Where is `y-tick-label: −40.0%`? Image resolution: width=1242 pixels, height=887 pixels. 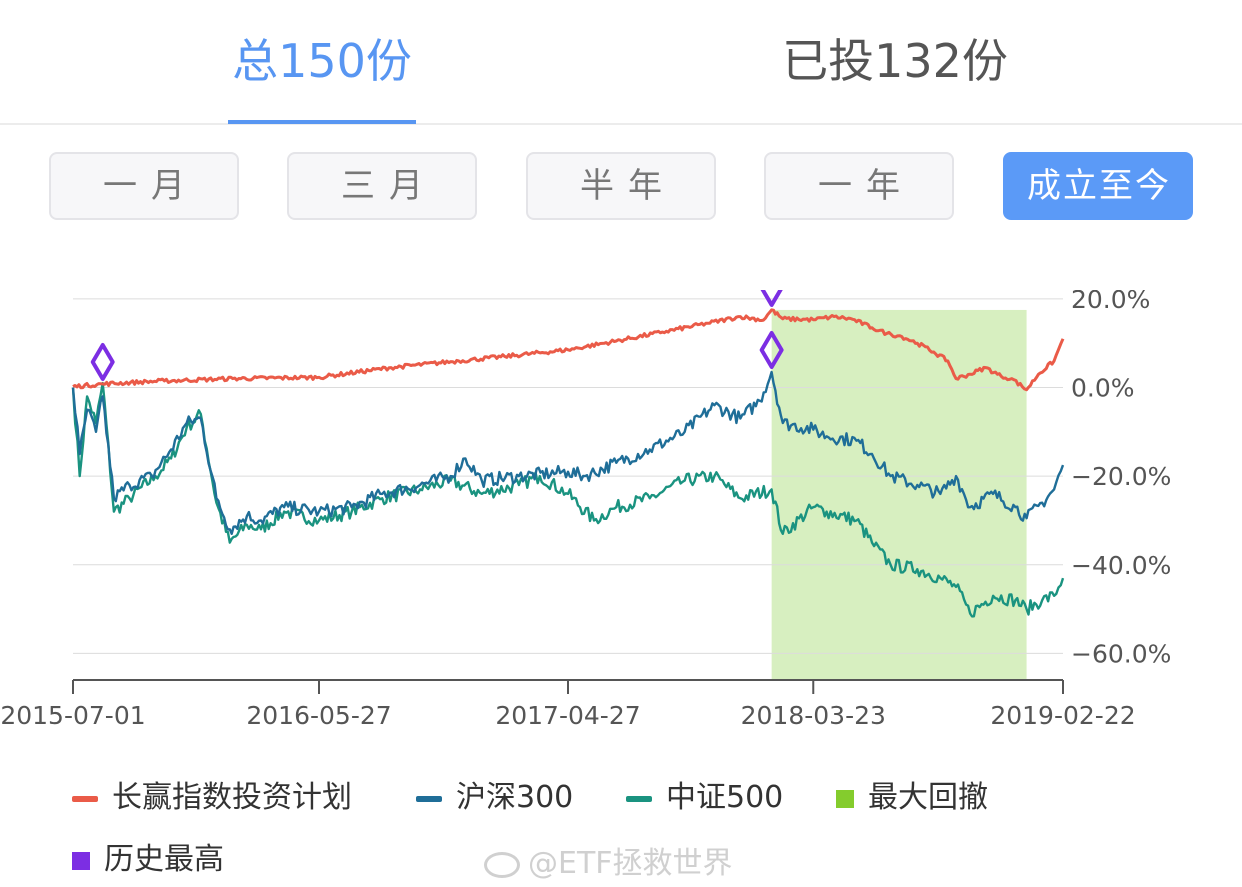
y-tick-label: −40.0% is located at coordinates (1121, 565).